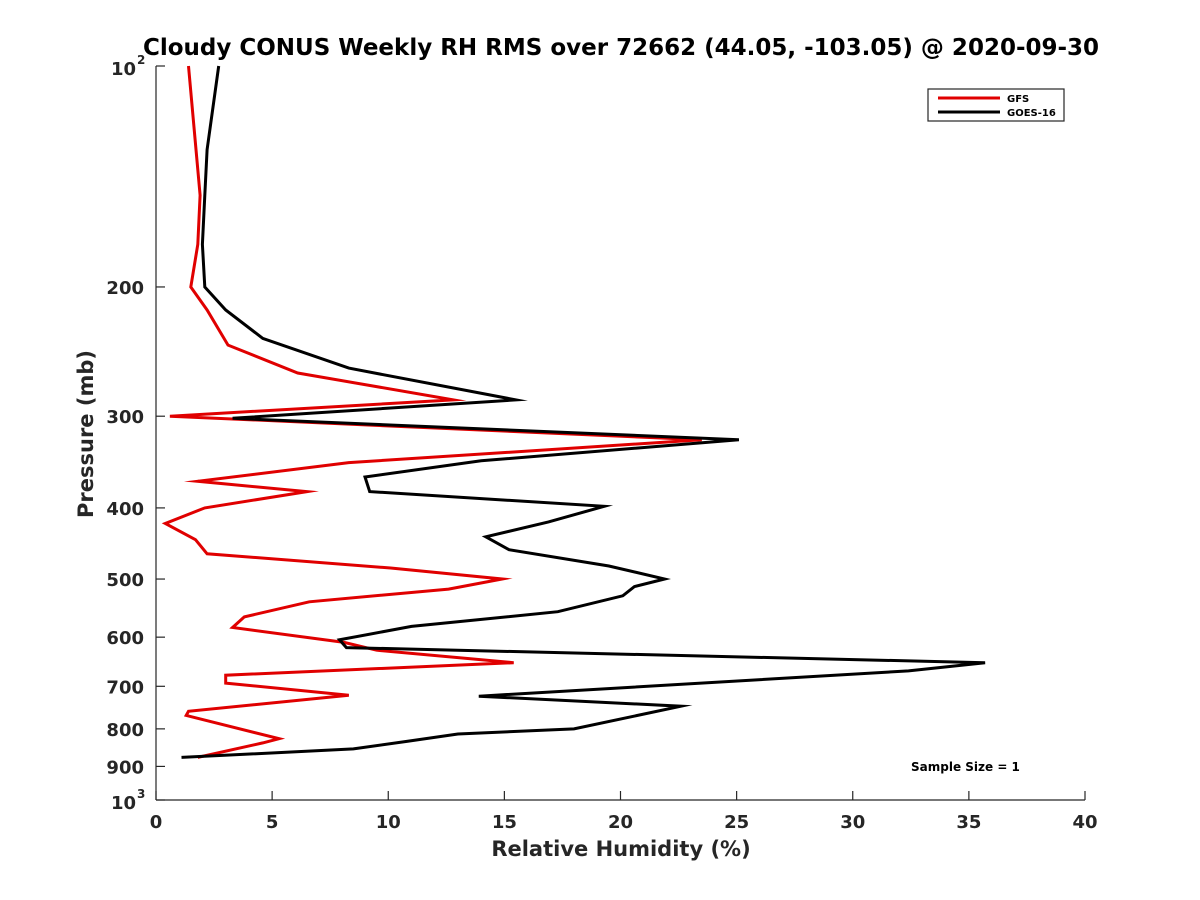 The width and height of the screenshot is (1200, 900). What do you see at coordinates (736, 822) in the screenshot?
I see `x-tick-label: 25` at bounding box center [736, 822].